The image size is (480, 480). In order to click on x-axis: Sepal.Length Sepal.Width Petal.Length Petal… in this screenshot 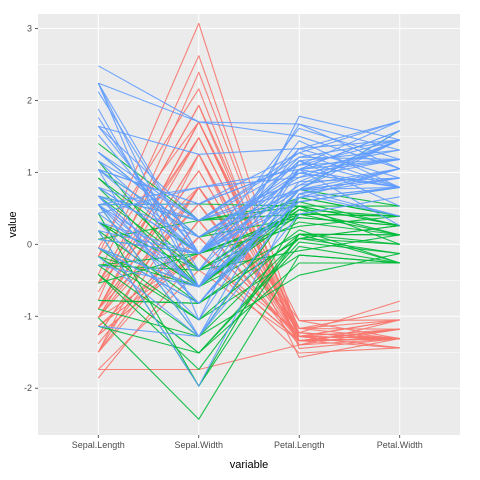, I will do `click(247, 442)`.